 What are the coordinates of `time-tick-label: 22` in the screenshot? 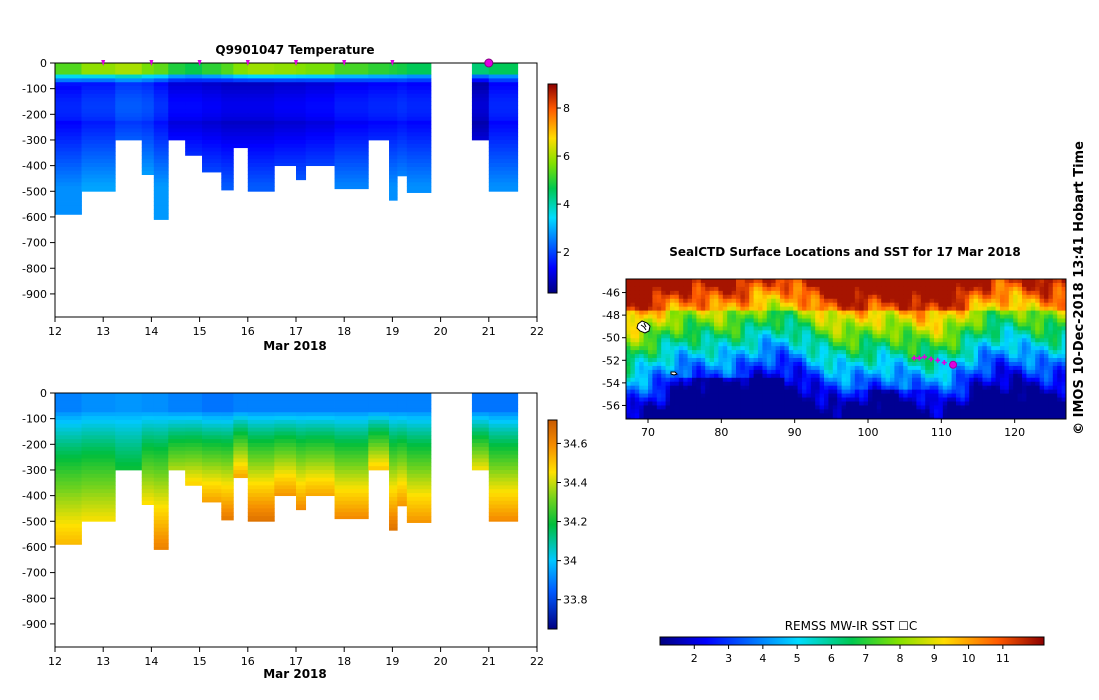 It's located at (537, 661).